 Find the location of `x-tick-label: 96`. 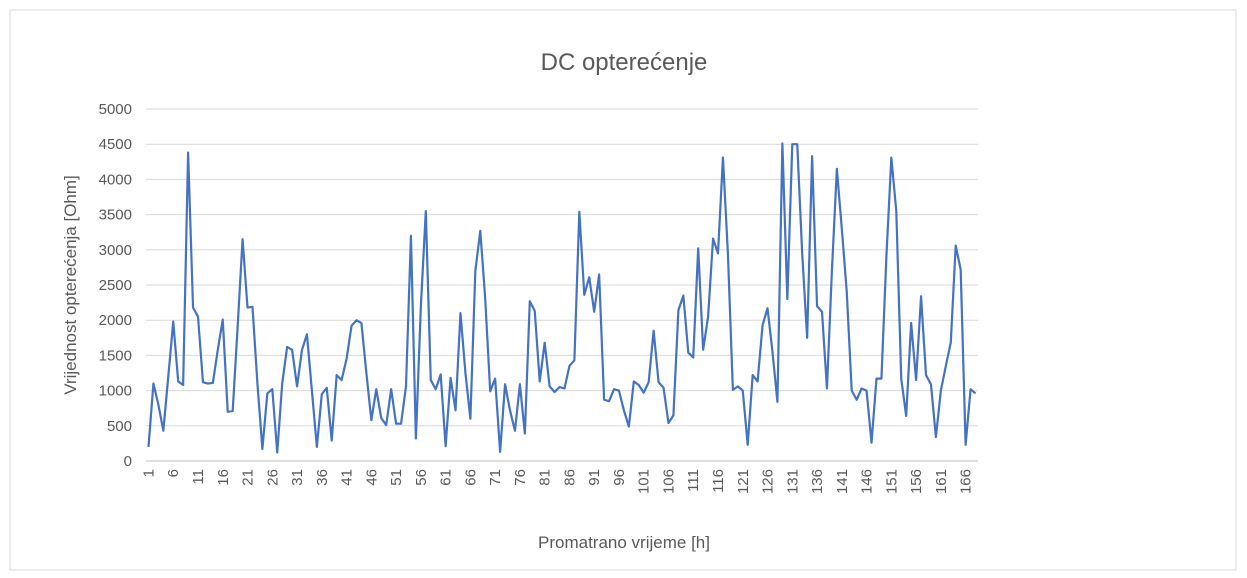

x-tick-label: 96 is located at coordinates (619, 477).